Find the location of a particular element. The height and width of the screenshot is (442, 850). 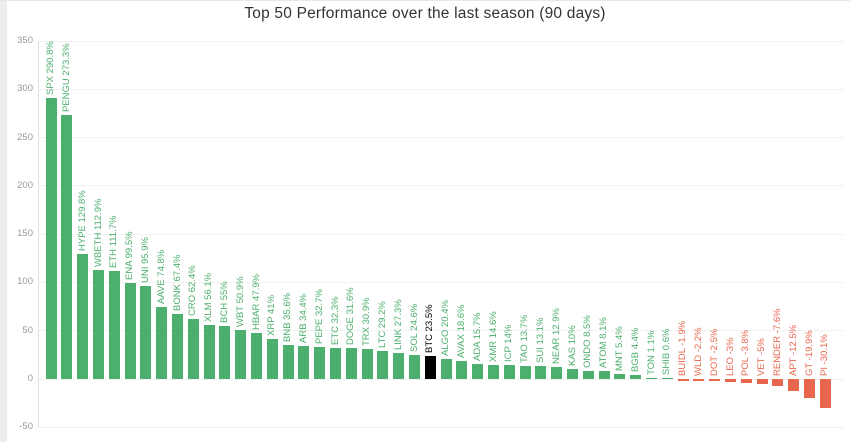

bar-label-vet: VET -5% is located at coordinates (762, 357).